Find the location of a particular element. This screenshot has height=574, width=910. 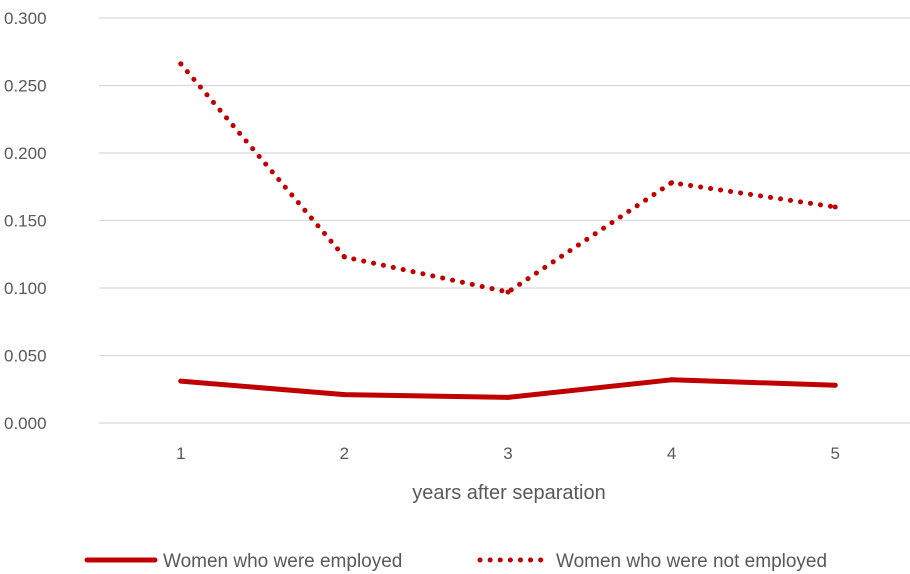

x-tick-label: 2 is located at coordinates (344, 453).